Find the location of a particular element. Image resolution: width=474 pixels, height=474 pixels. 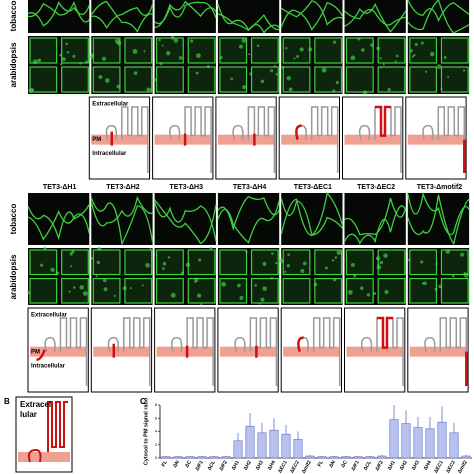

intracellular-label: Intracellular is located at coordinates (109, 154).